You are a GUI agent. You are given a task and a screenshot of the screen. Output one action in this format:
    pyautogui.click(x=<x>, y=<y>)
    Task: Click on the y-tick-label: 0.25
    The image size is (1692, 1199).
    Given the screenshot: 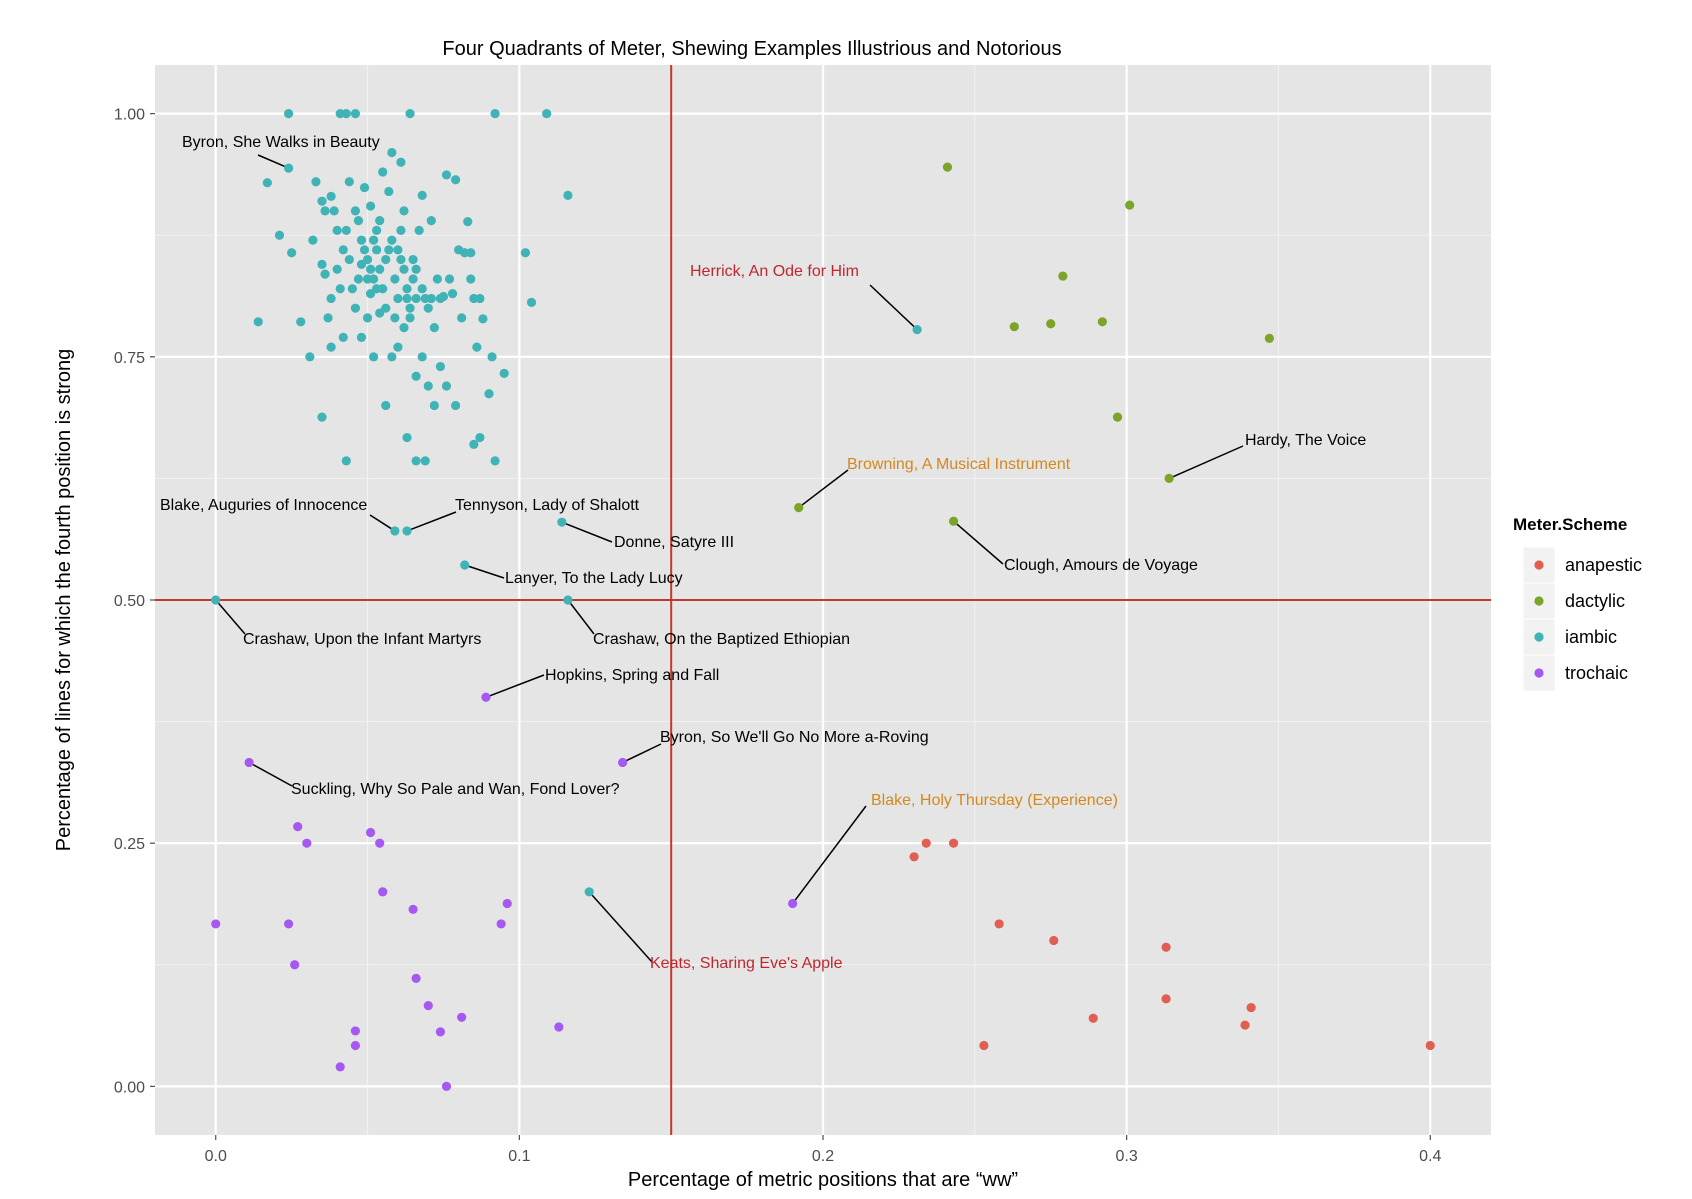 What is the action you would take?
    pyautogui.click(x=129, y=844)
    